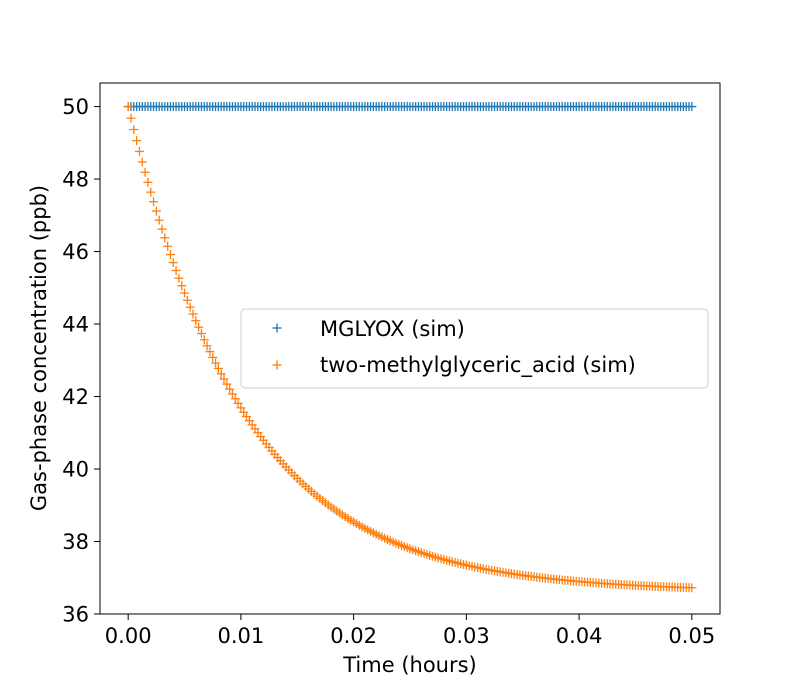 The image size is (800, 695). What do you see at coordinates (241, 636) in the screenshot?
I see `x-tick-label: 0.01` at bounding box center [241, 636].